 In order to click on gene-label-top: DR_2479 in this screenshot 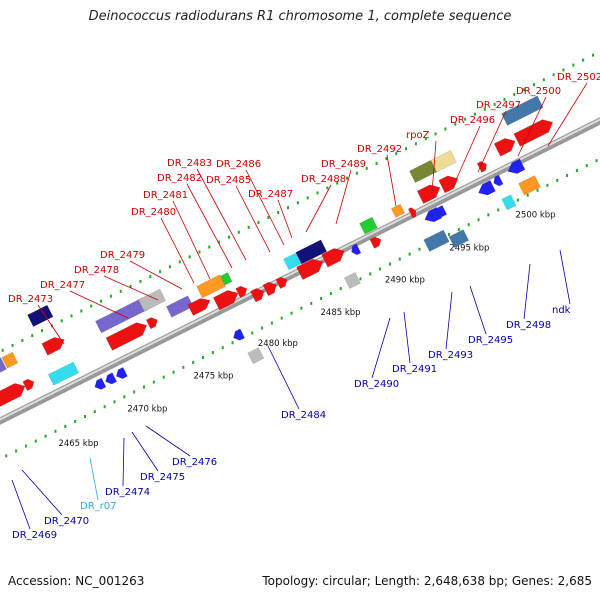, I will do `click(122, 255)`.